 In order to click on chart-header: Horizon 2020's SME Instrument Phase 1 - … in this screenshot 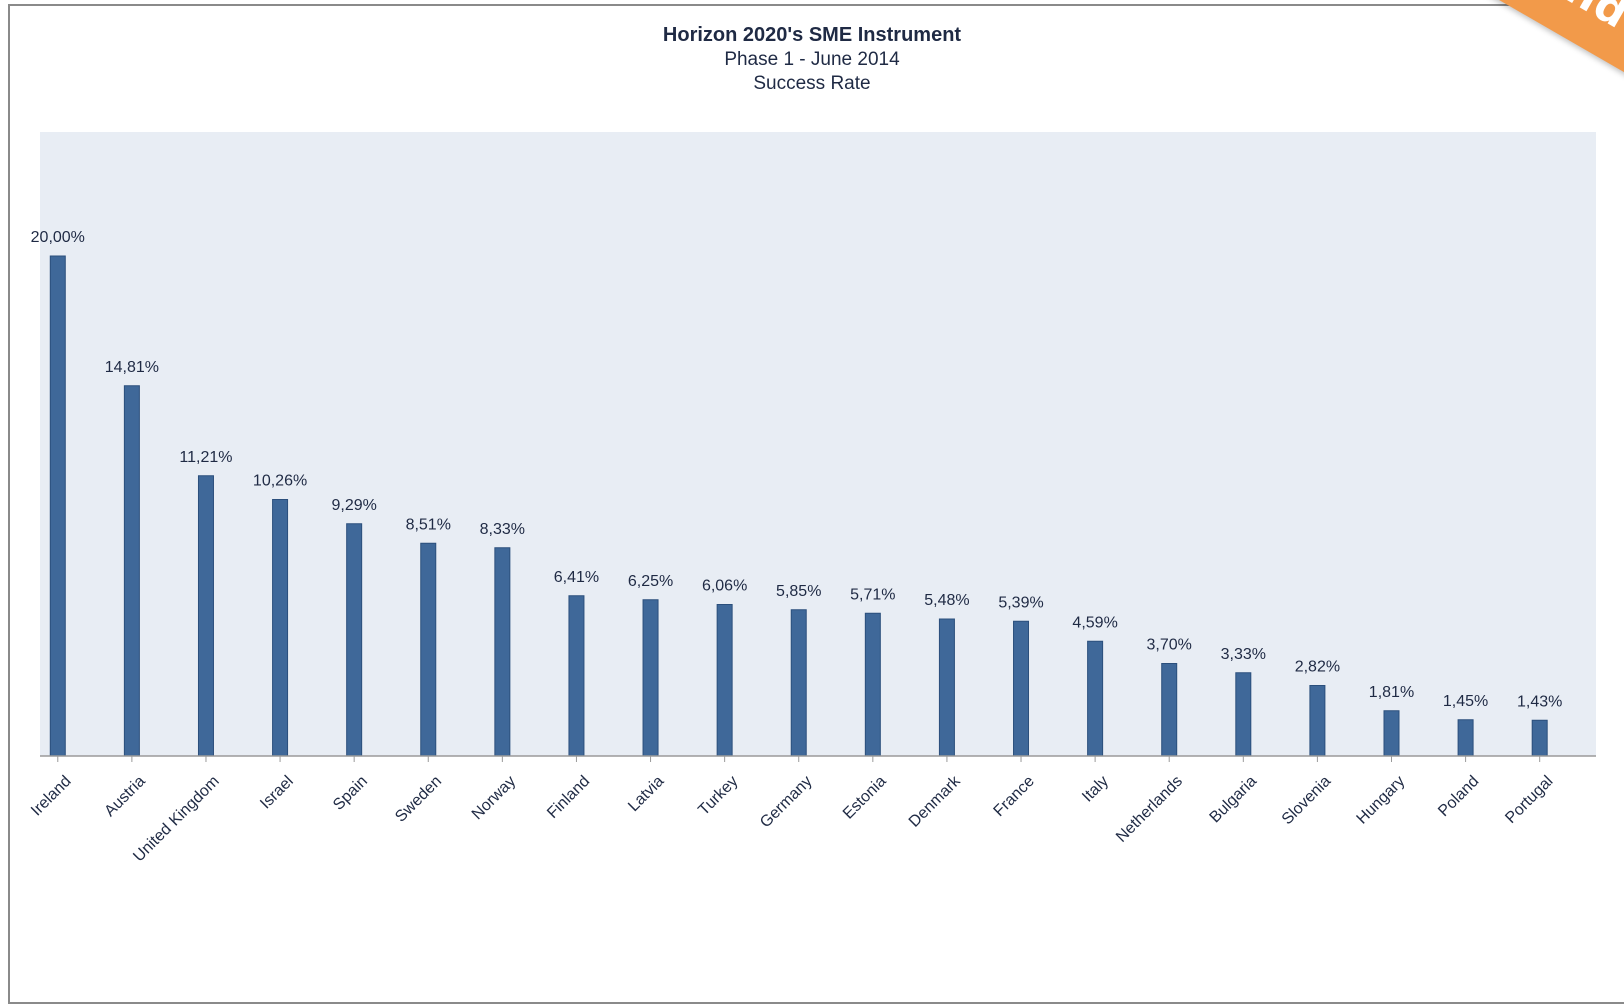, I will do `click(812, 59)`.